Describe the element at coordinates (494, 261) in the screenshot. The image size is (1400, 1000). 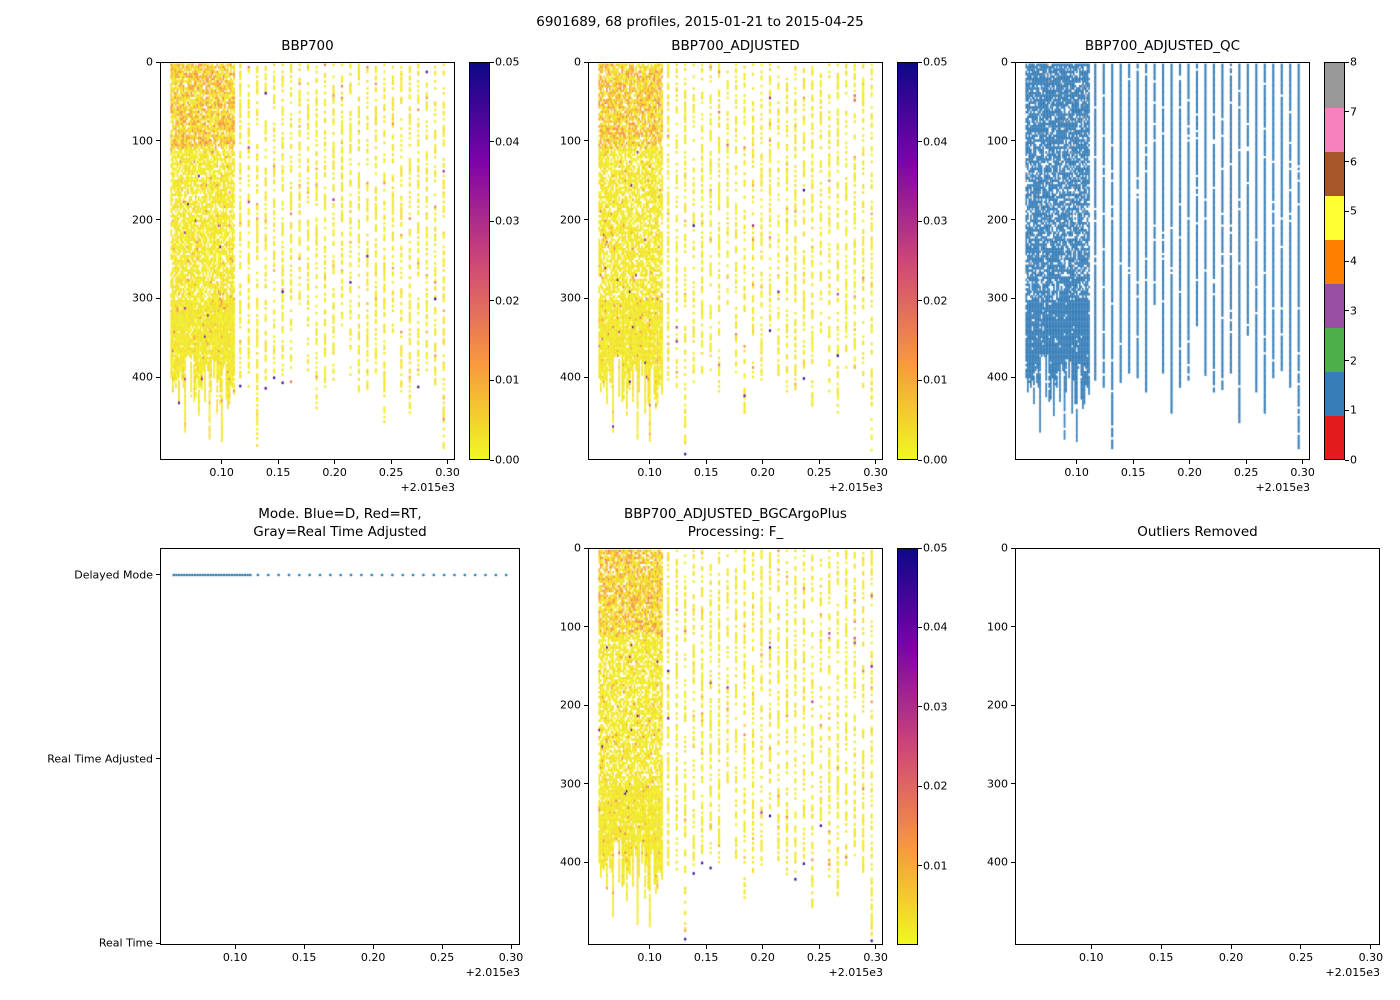
I see `colorbar-bbp700: 0.00 0.01 0.02 0.03 0.04 0.05` at that location.